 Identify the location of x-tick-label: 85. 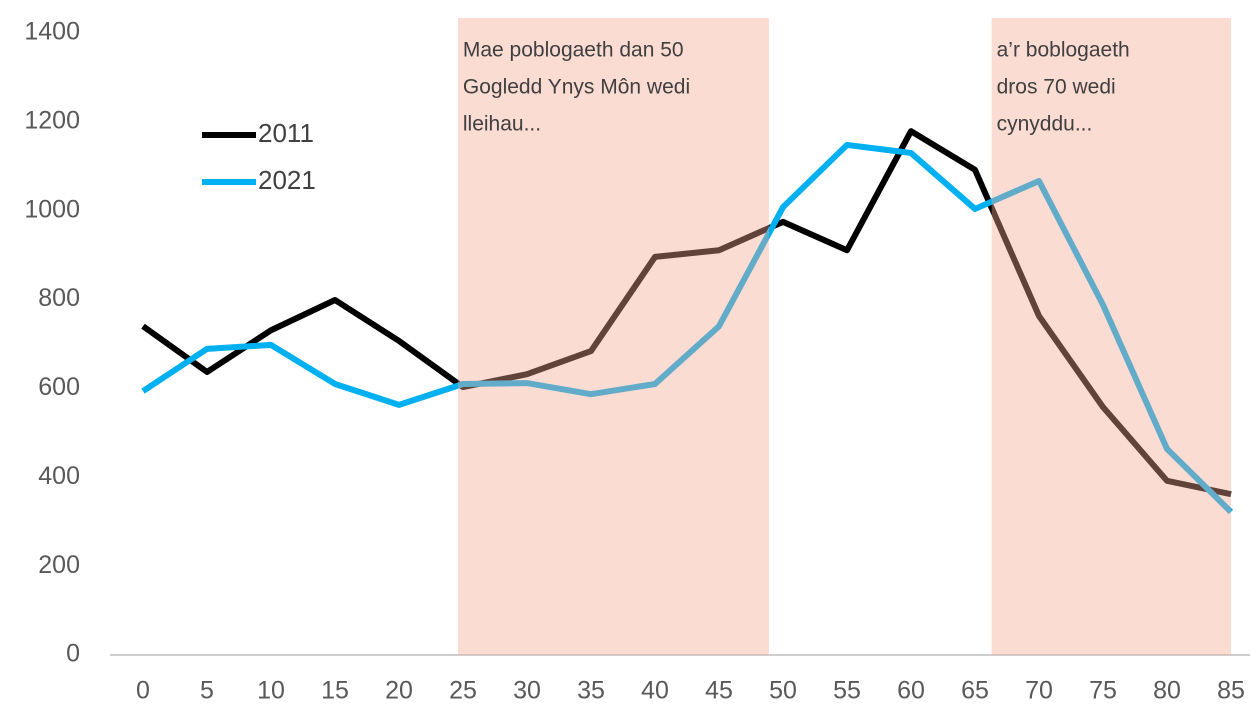
(1231, 689).